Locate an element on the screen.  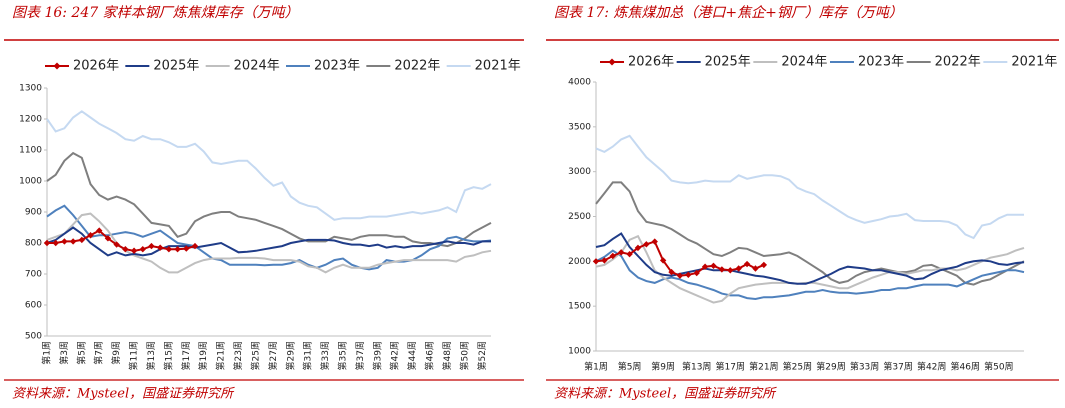
y-tick-label: 700 is located at coordinates (33, 275).